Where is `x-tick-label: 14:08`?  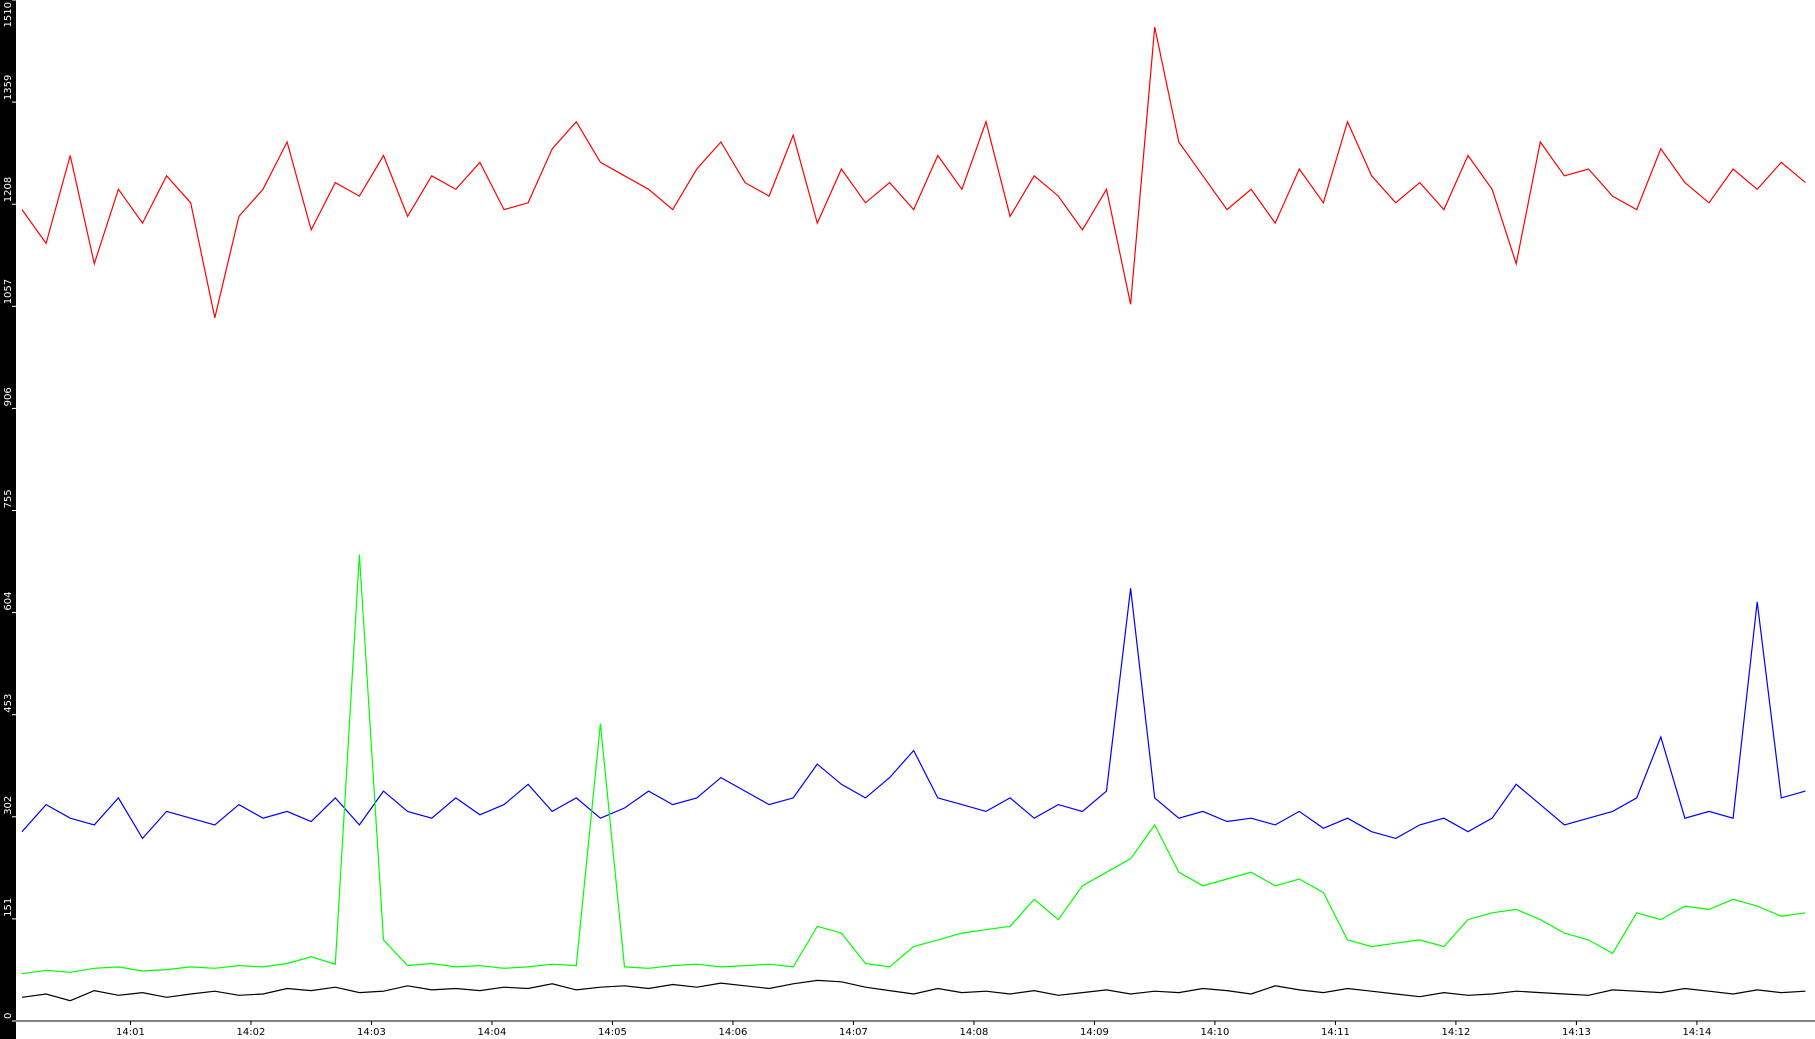 x-tick-label: 14:08 is located at coordinates (974, 1032).